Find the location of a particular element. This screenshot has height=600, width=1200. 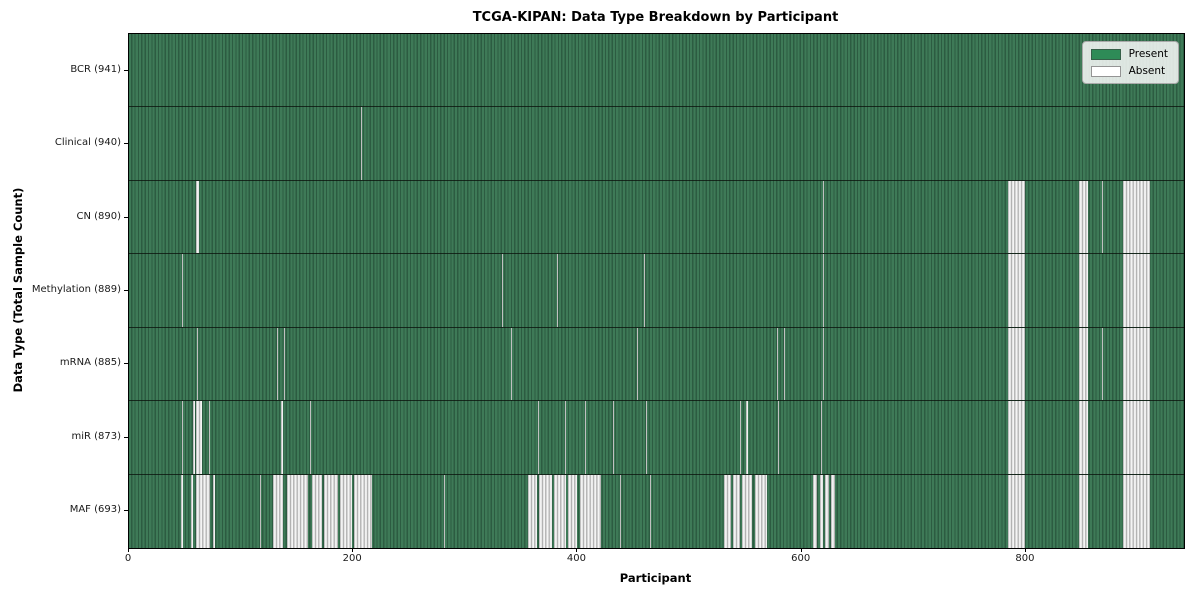

x-axis-label: Participant is located at coordinates (655, 578).